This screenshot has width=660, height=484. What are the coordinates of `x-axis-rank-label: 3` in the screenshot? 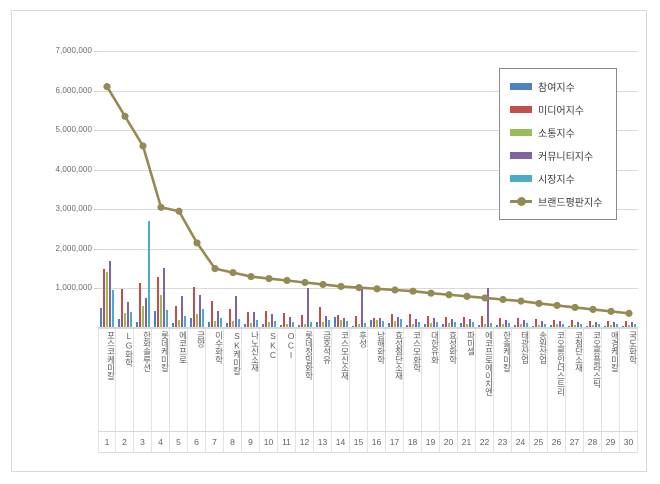 It's located at (143, 442).